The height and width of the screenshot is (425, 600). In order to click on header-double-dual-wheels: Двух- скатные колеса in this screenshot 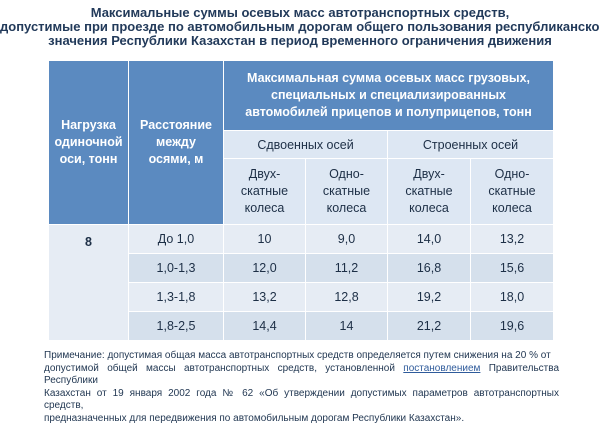, I will do `click(265, 192)`.